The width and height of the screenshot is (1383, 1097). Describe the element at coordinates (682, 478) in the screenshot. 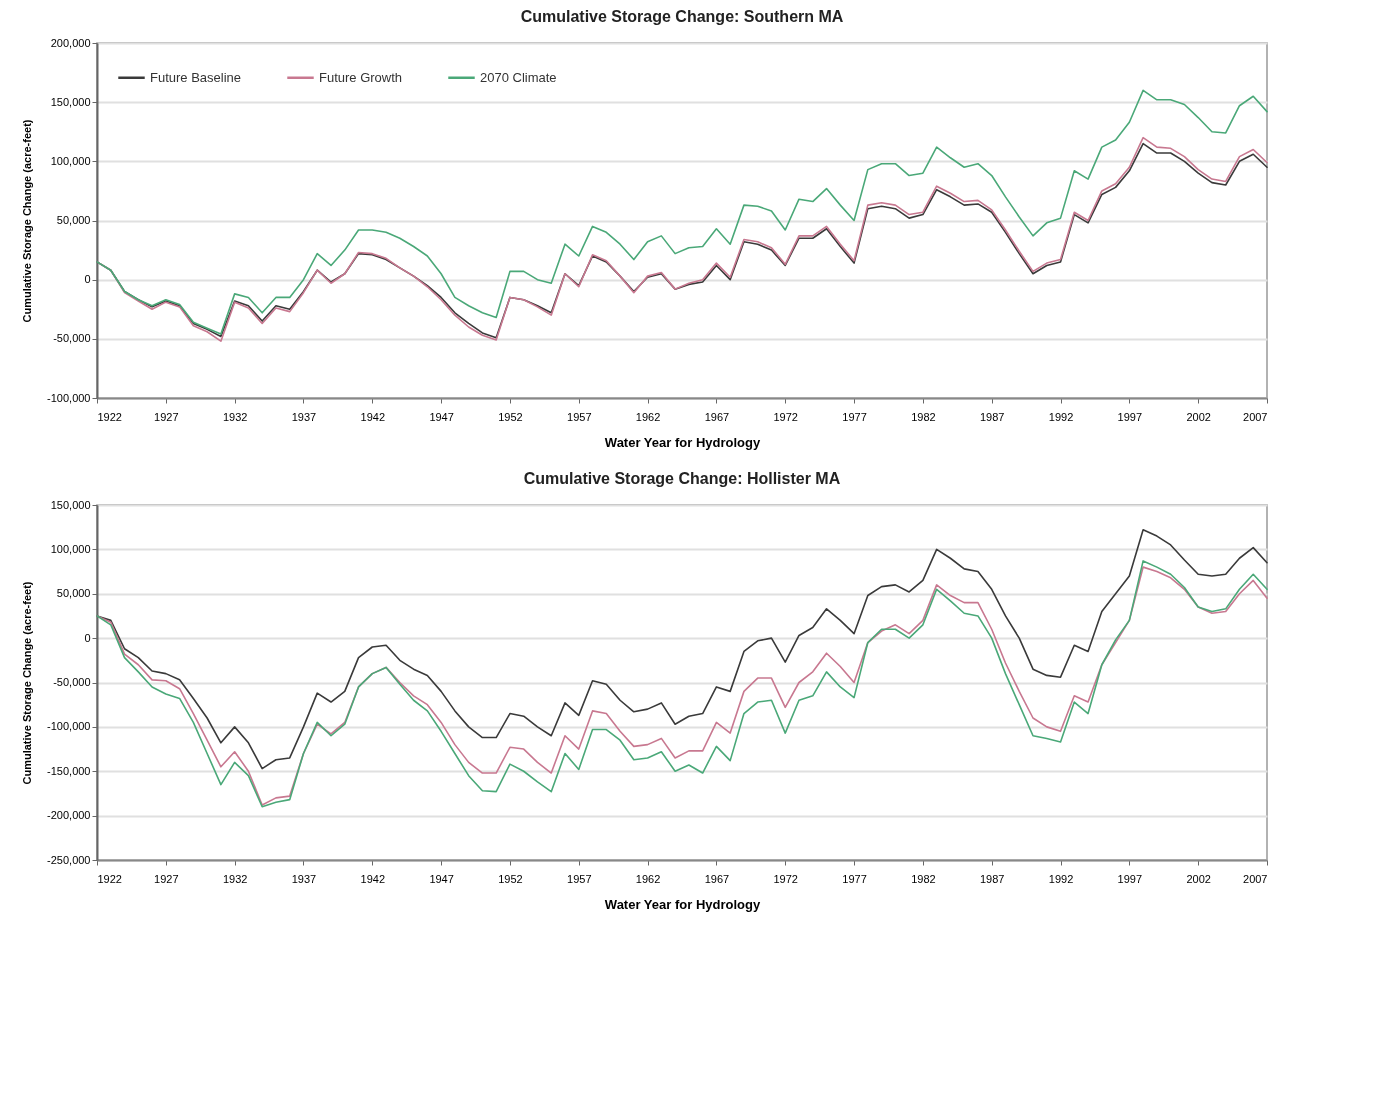

I see `chart-title: Cumulative Storage Change: Hollister MA` at that location.